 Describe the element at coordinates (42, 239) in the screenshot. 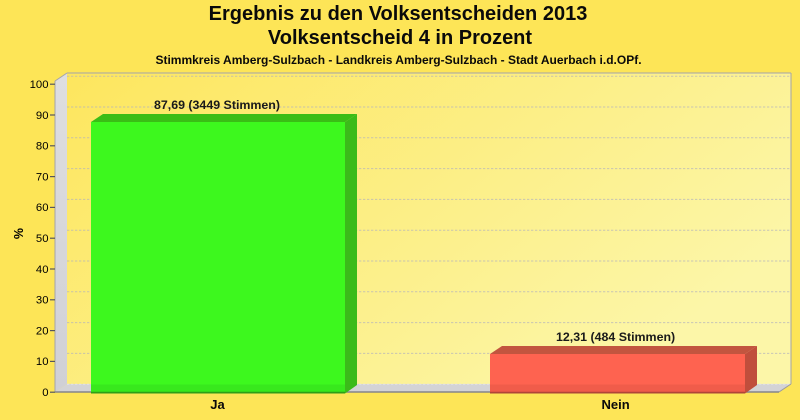

I see `svg-text: 50` at that location.